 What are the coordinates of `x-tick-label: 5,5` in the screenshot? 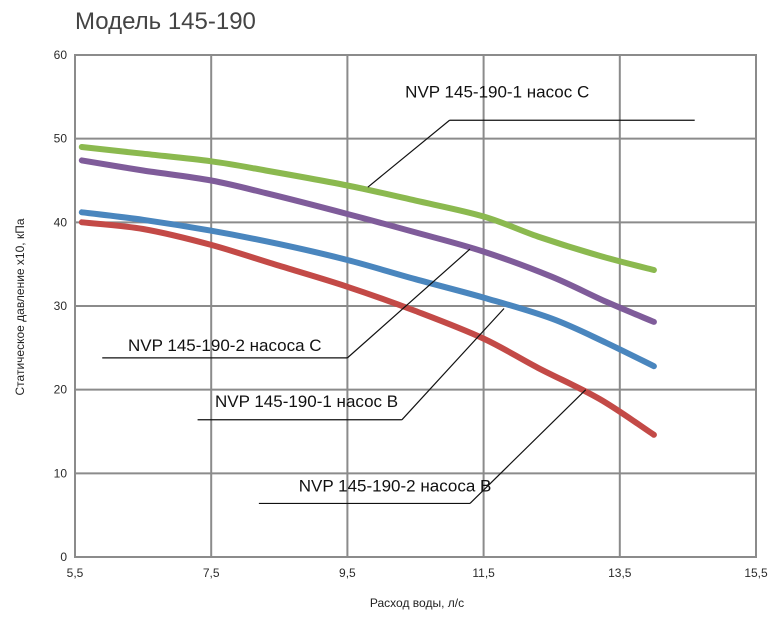 It's located at (75, 573).